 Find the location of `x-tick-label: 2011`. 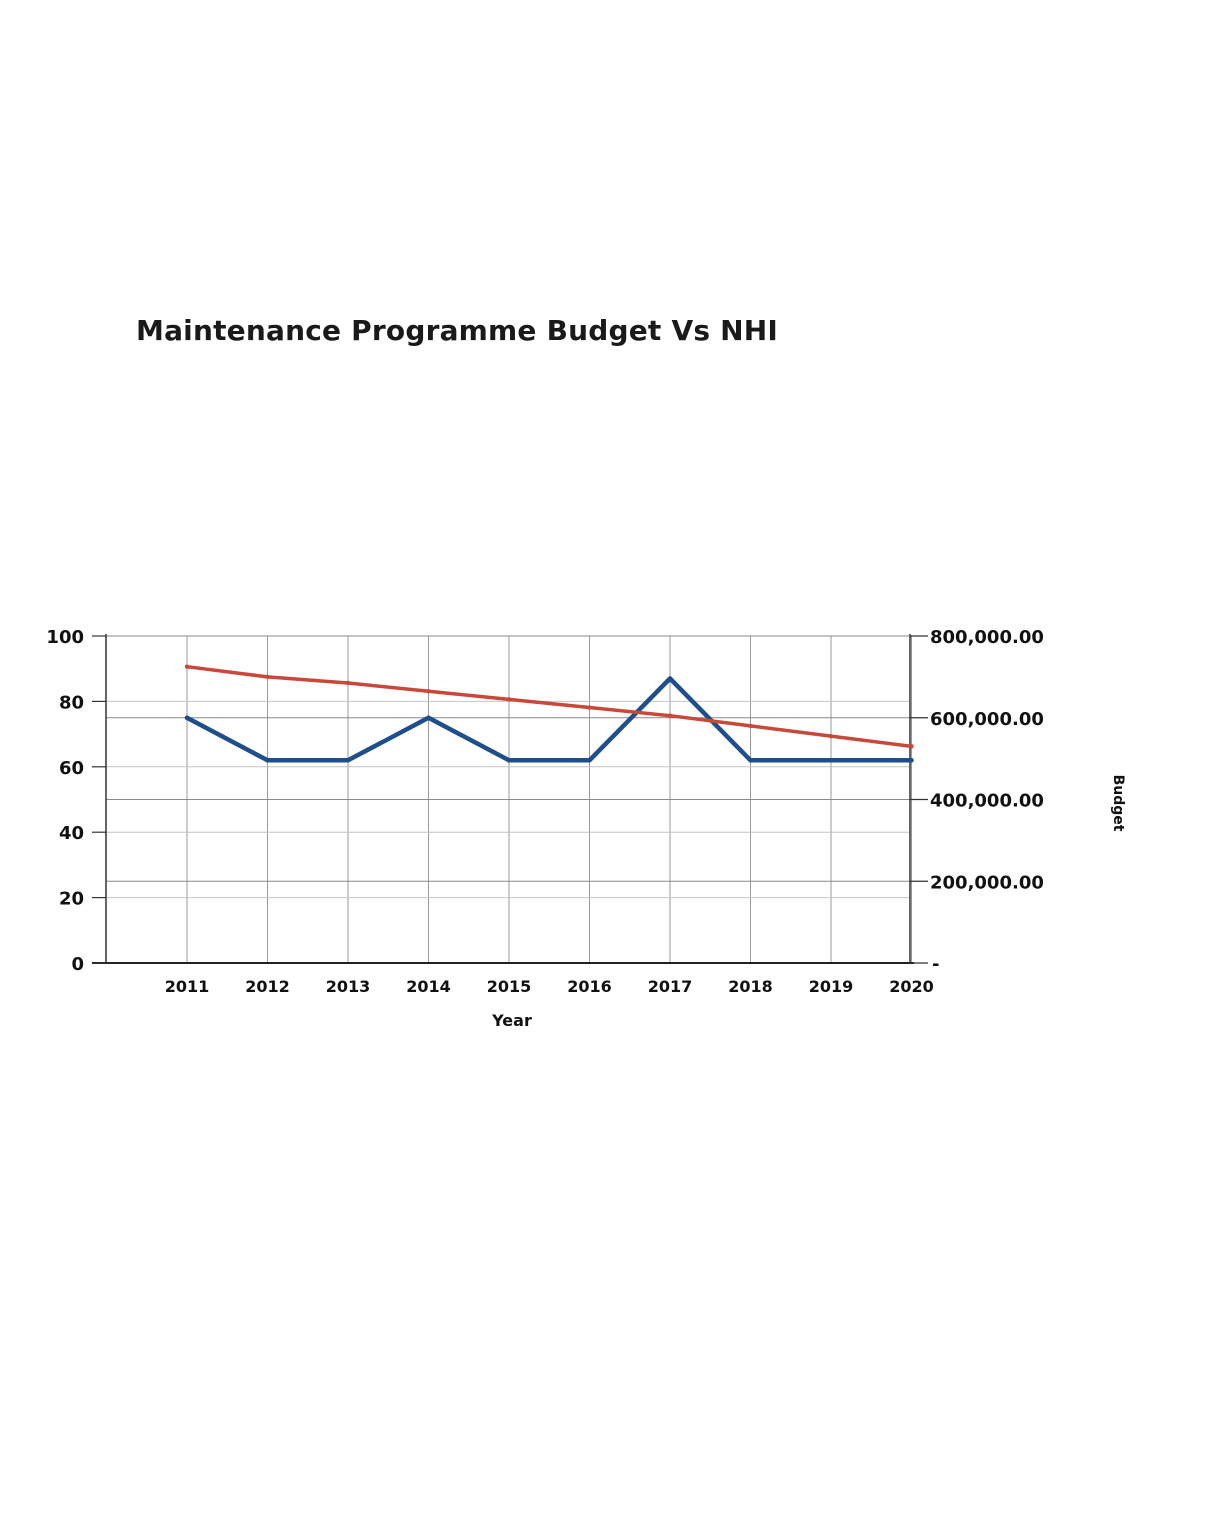

x-tick-label: 2011 is located at coordinates (187, 986).